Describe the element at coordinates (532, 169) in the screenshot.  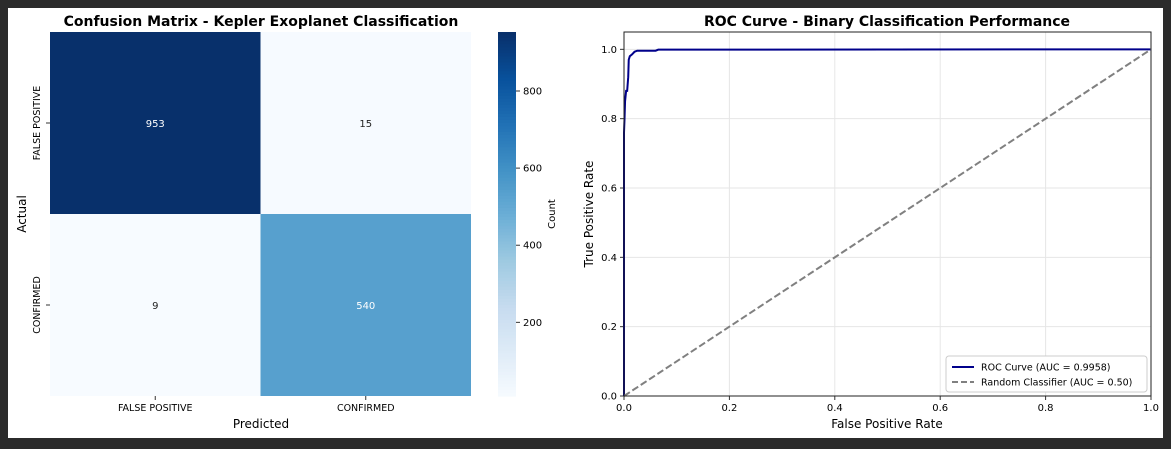
I see `colorbar-tick-label: 600` at that location.